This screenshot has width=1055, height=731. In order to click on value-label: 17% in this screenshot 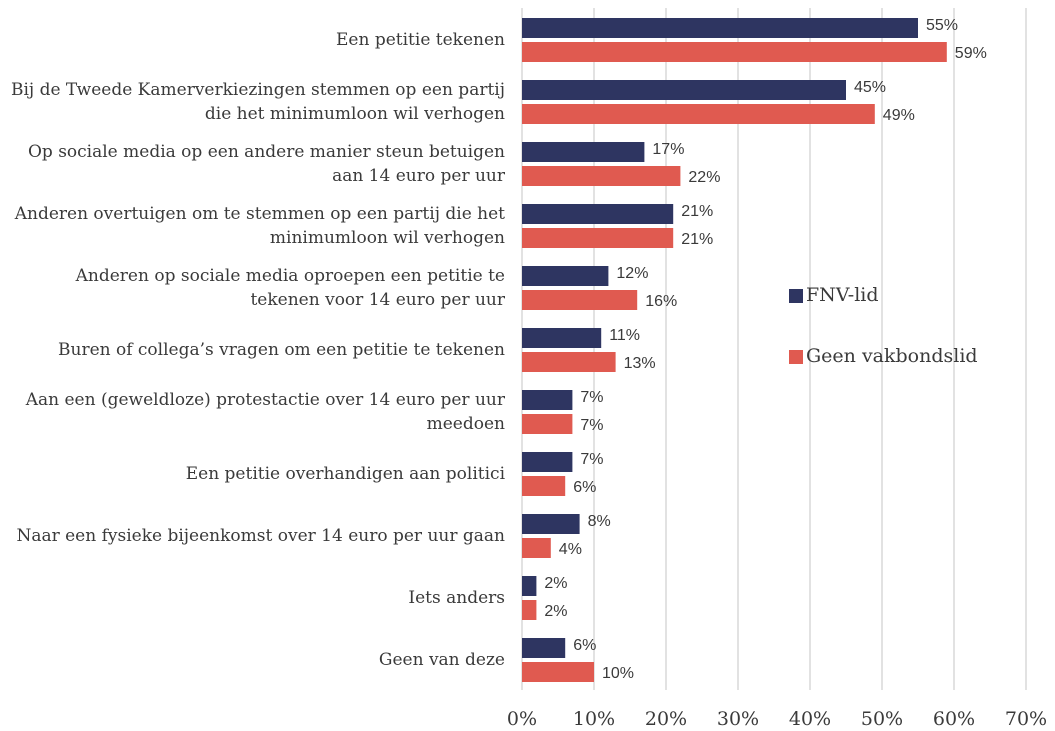, I will do `click(668, 149)`.